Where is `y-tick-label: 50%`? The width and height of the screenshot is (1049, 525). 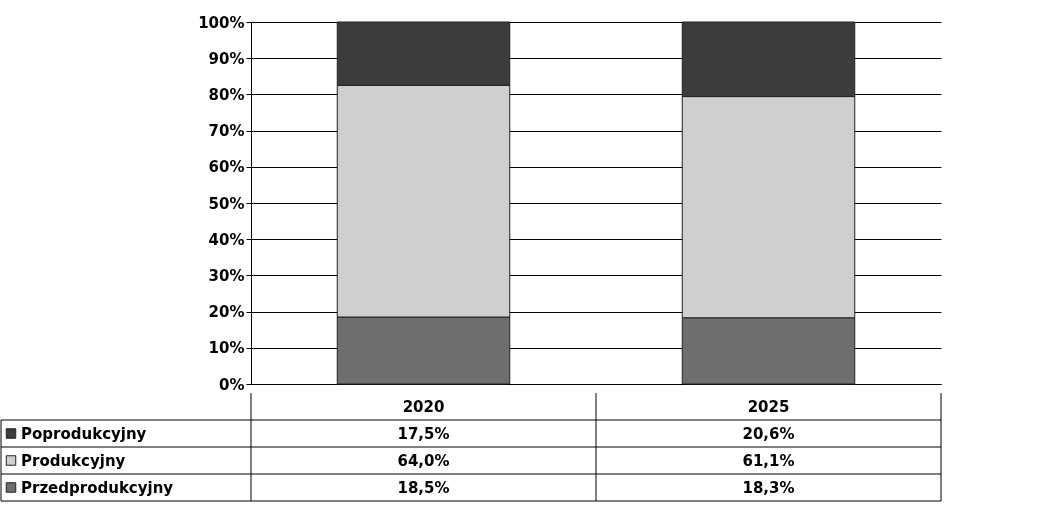
y-tick-label: 50% is located at coordinates (226, 203).